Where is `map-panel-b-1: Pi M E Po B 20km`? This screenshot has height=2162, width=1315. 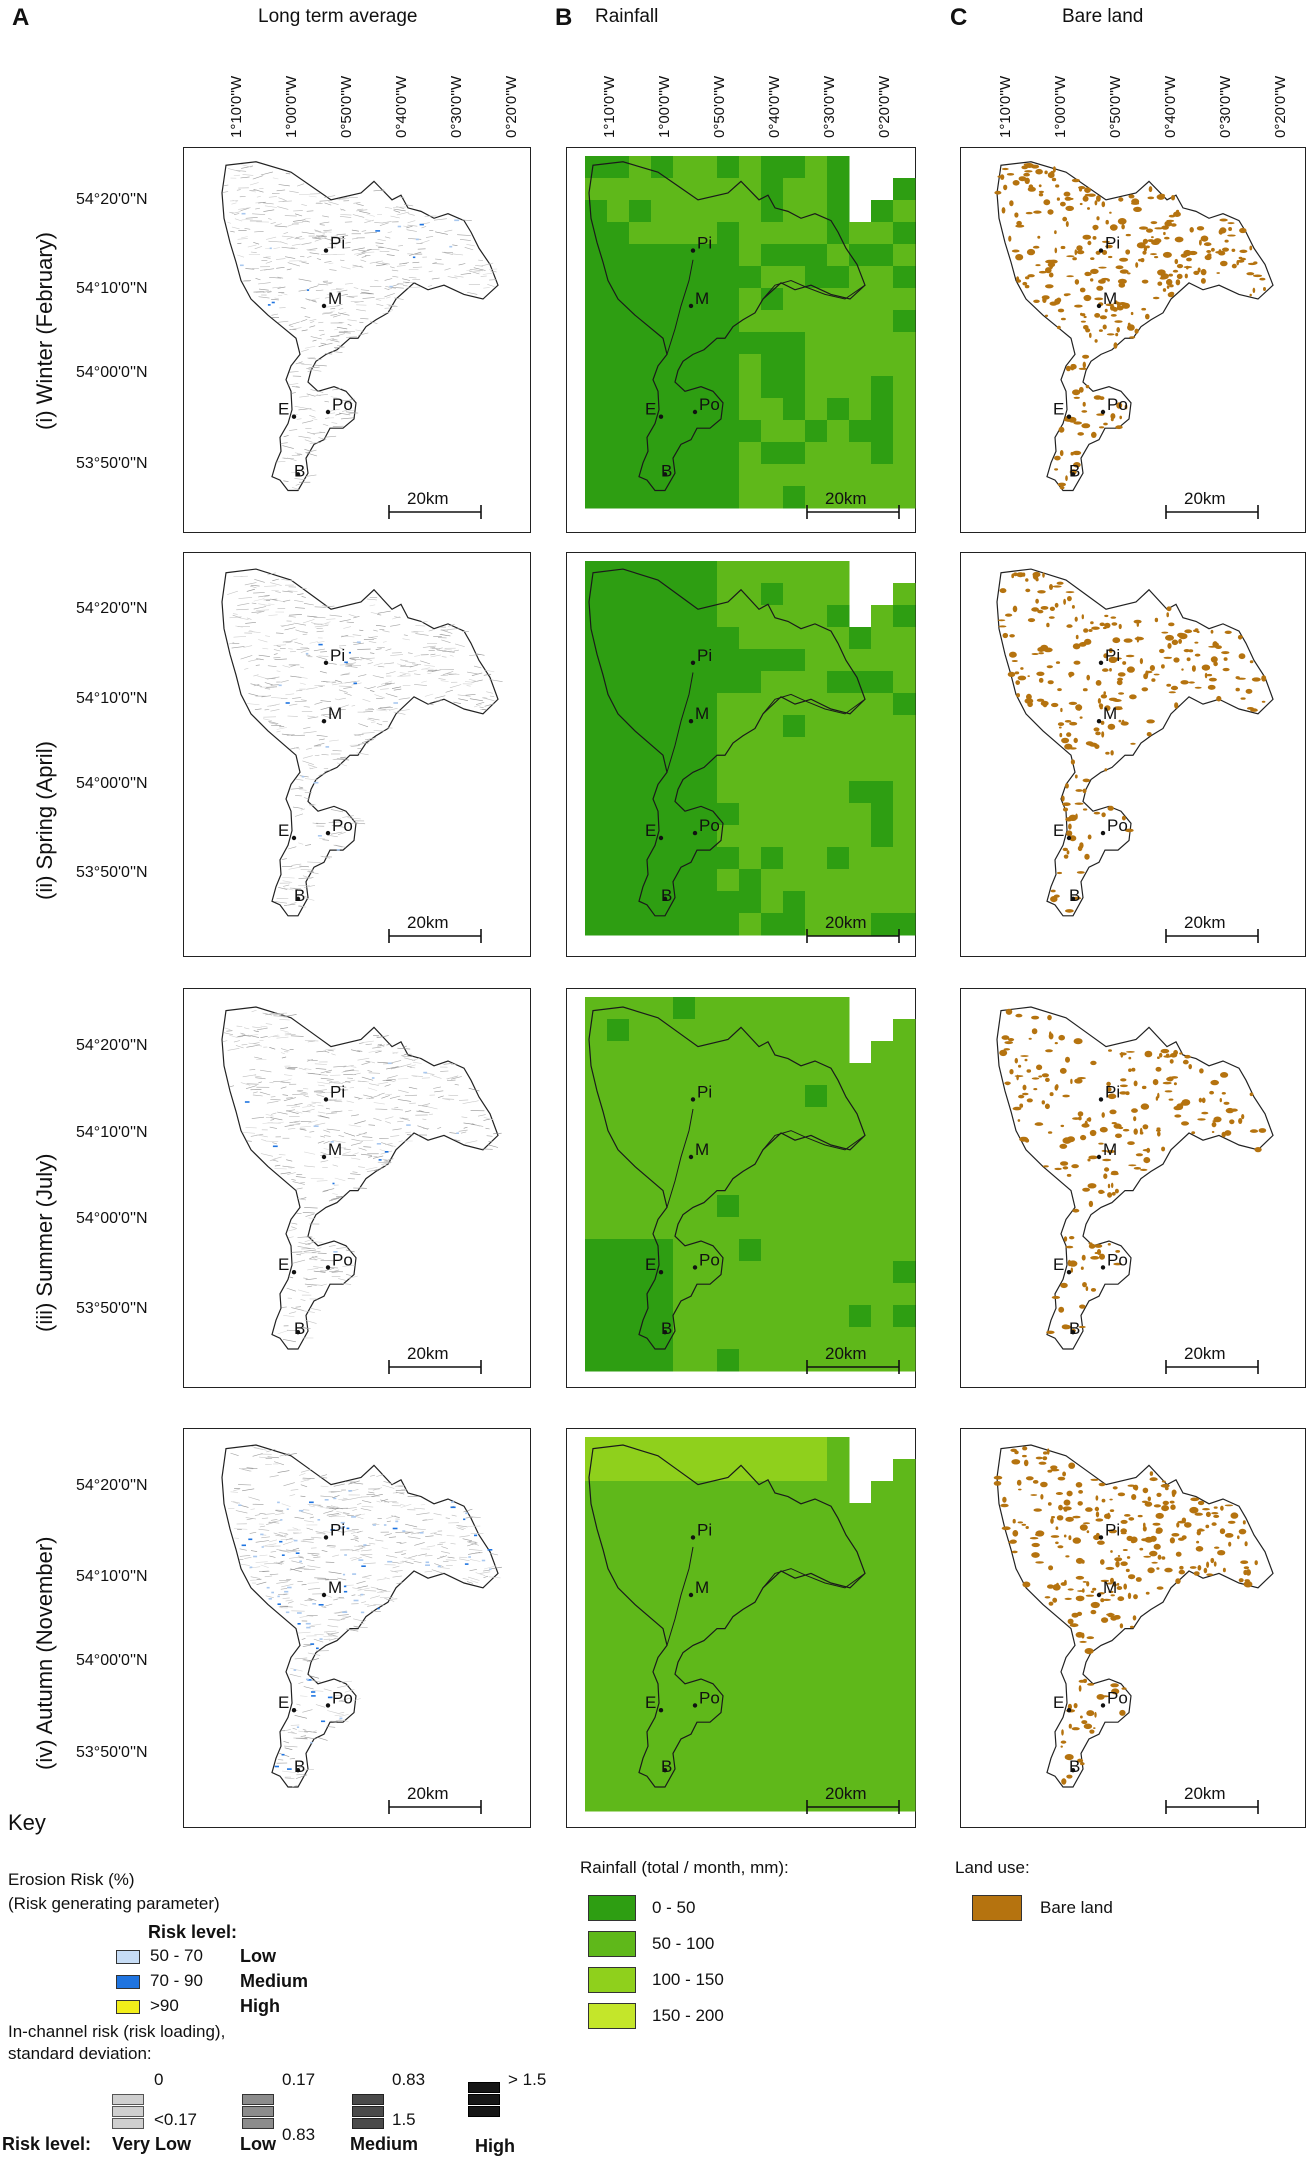 map-panel-b-1: Pi M E Po B 20km is located at coordinates (741, 340).